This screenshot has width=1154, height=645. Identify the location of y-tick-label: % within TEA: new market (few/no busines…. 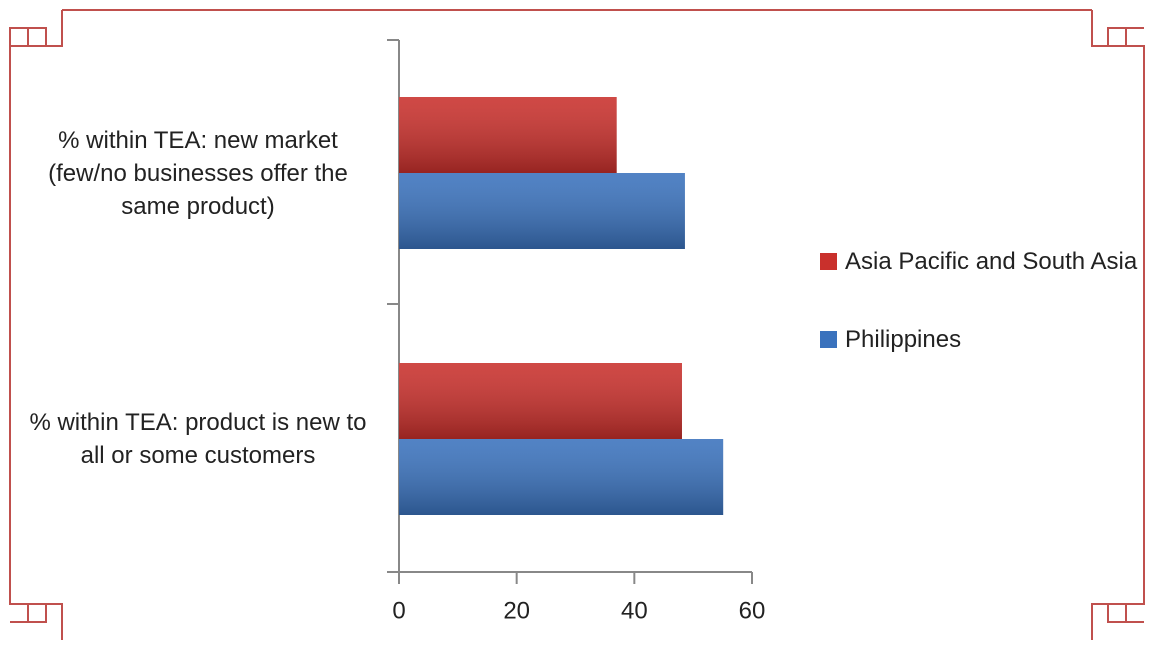
(198, 173).